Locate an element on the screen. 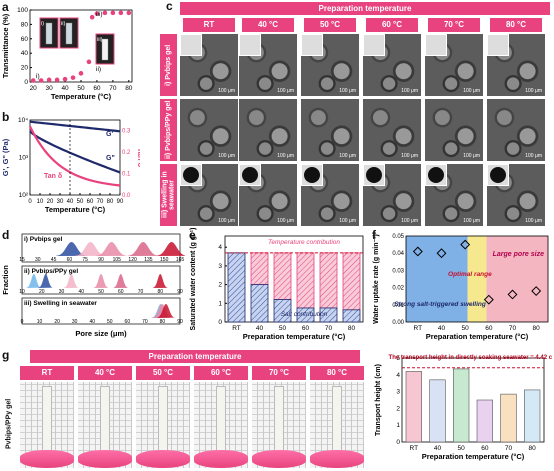  b-xtick-label: 20 is located at coordinates (50, 202).